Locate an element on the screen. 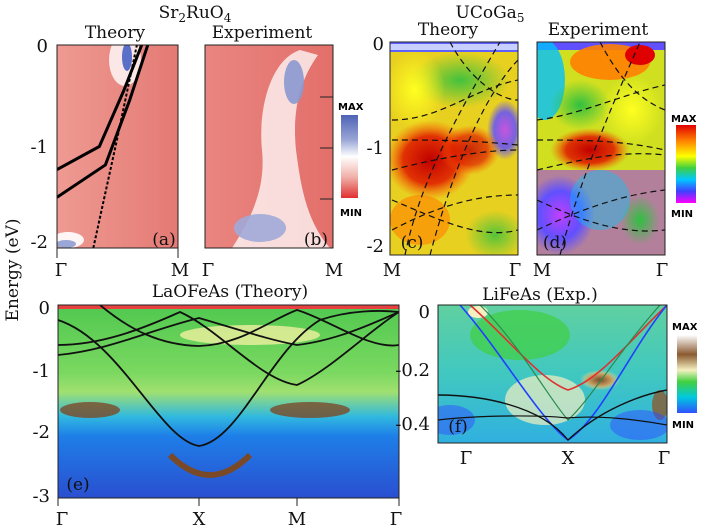 The image size is (708, 531). panel-e-ytick-3: -3 is located at coordinates (41, 496).